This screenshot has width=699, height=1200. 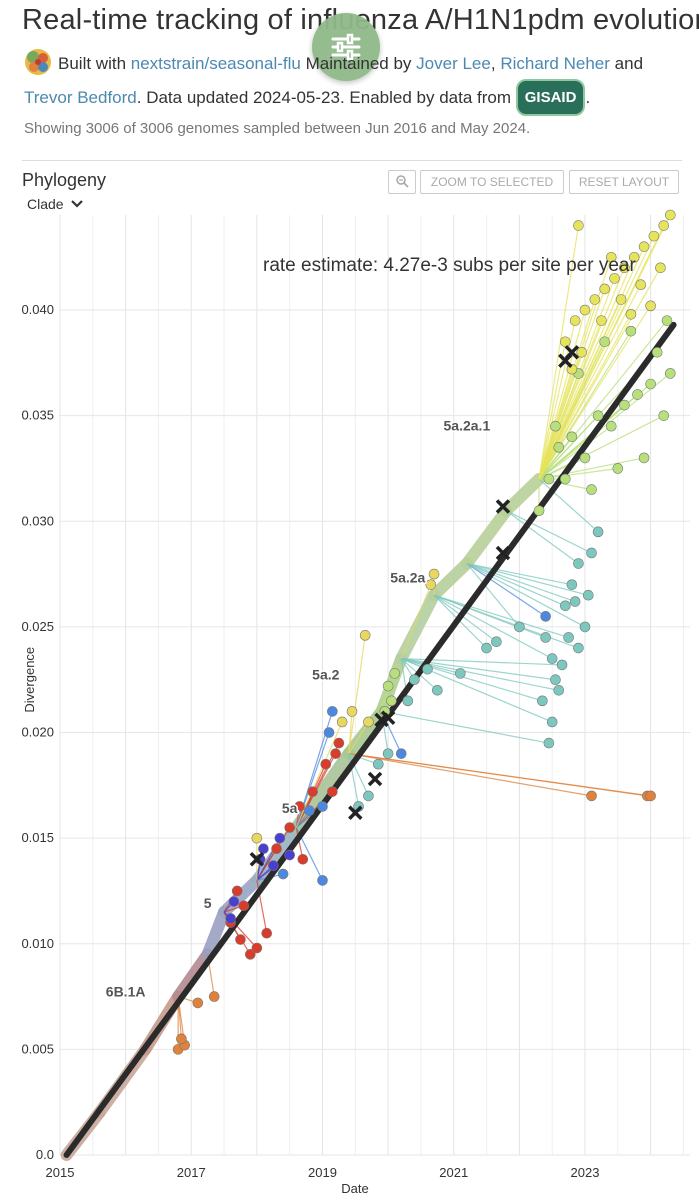 I want to click on gisaid-logo: GISAID, so click(x=550, y=97).